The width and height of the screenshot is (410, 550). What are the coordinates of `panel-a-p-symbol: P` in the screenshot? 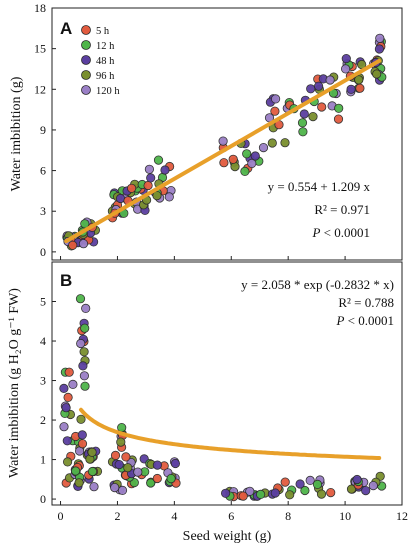 It's located at (315, 232).